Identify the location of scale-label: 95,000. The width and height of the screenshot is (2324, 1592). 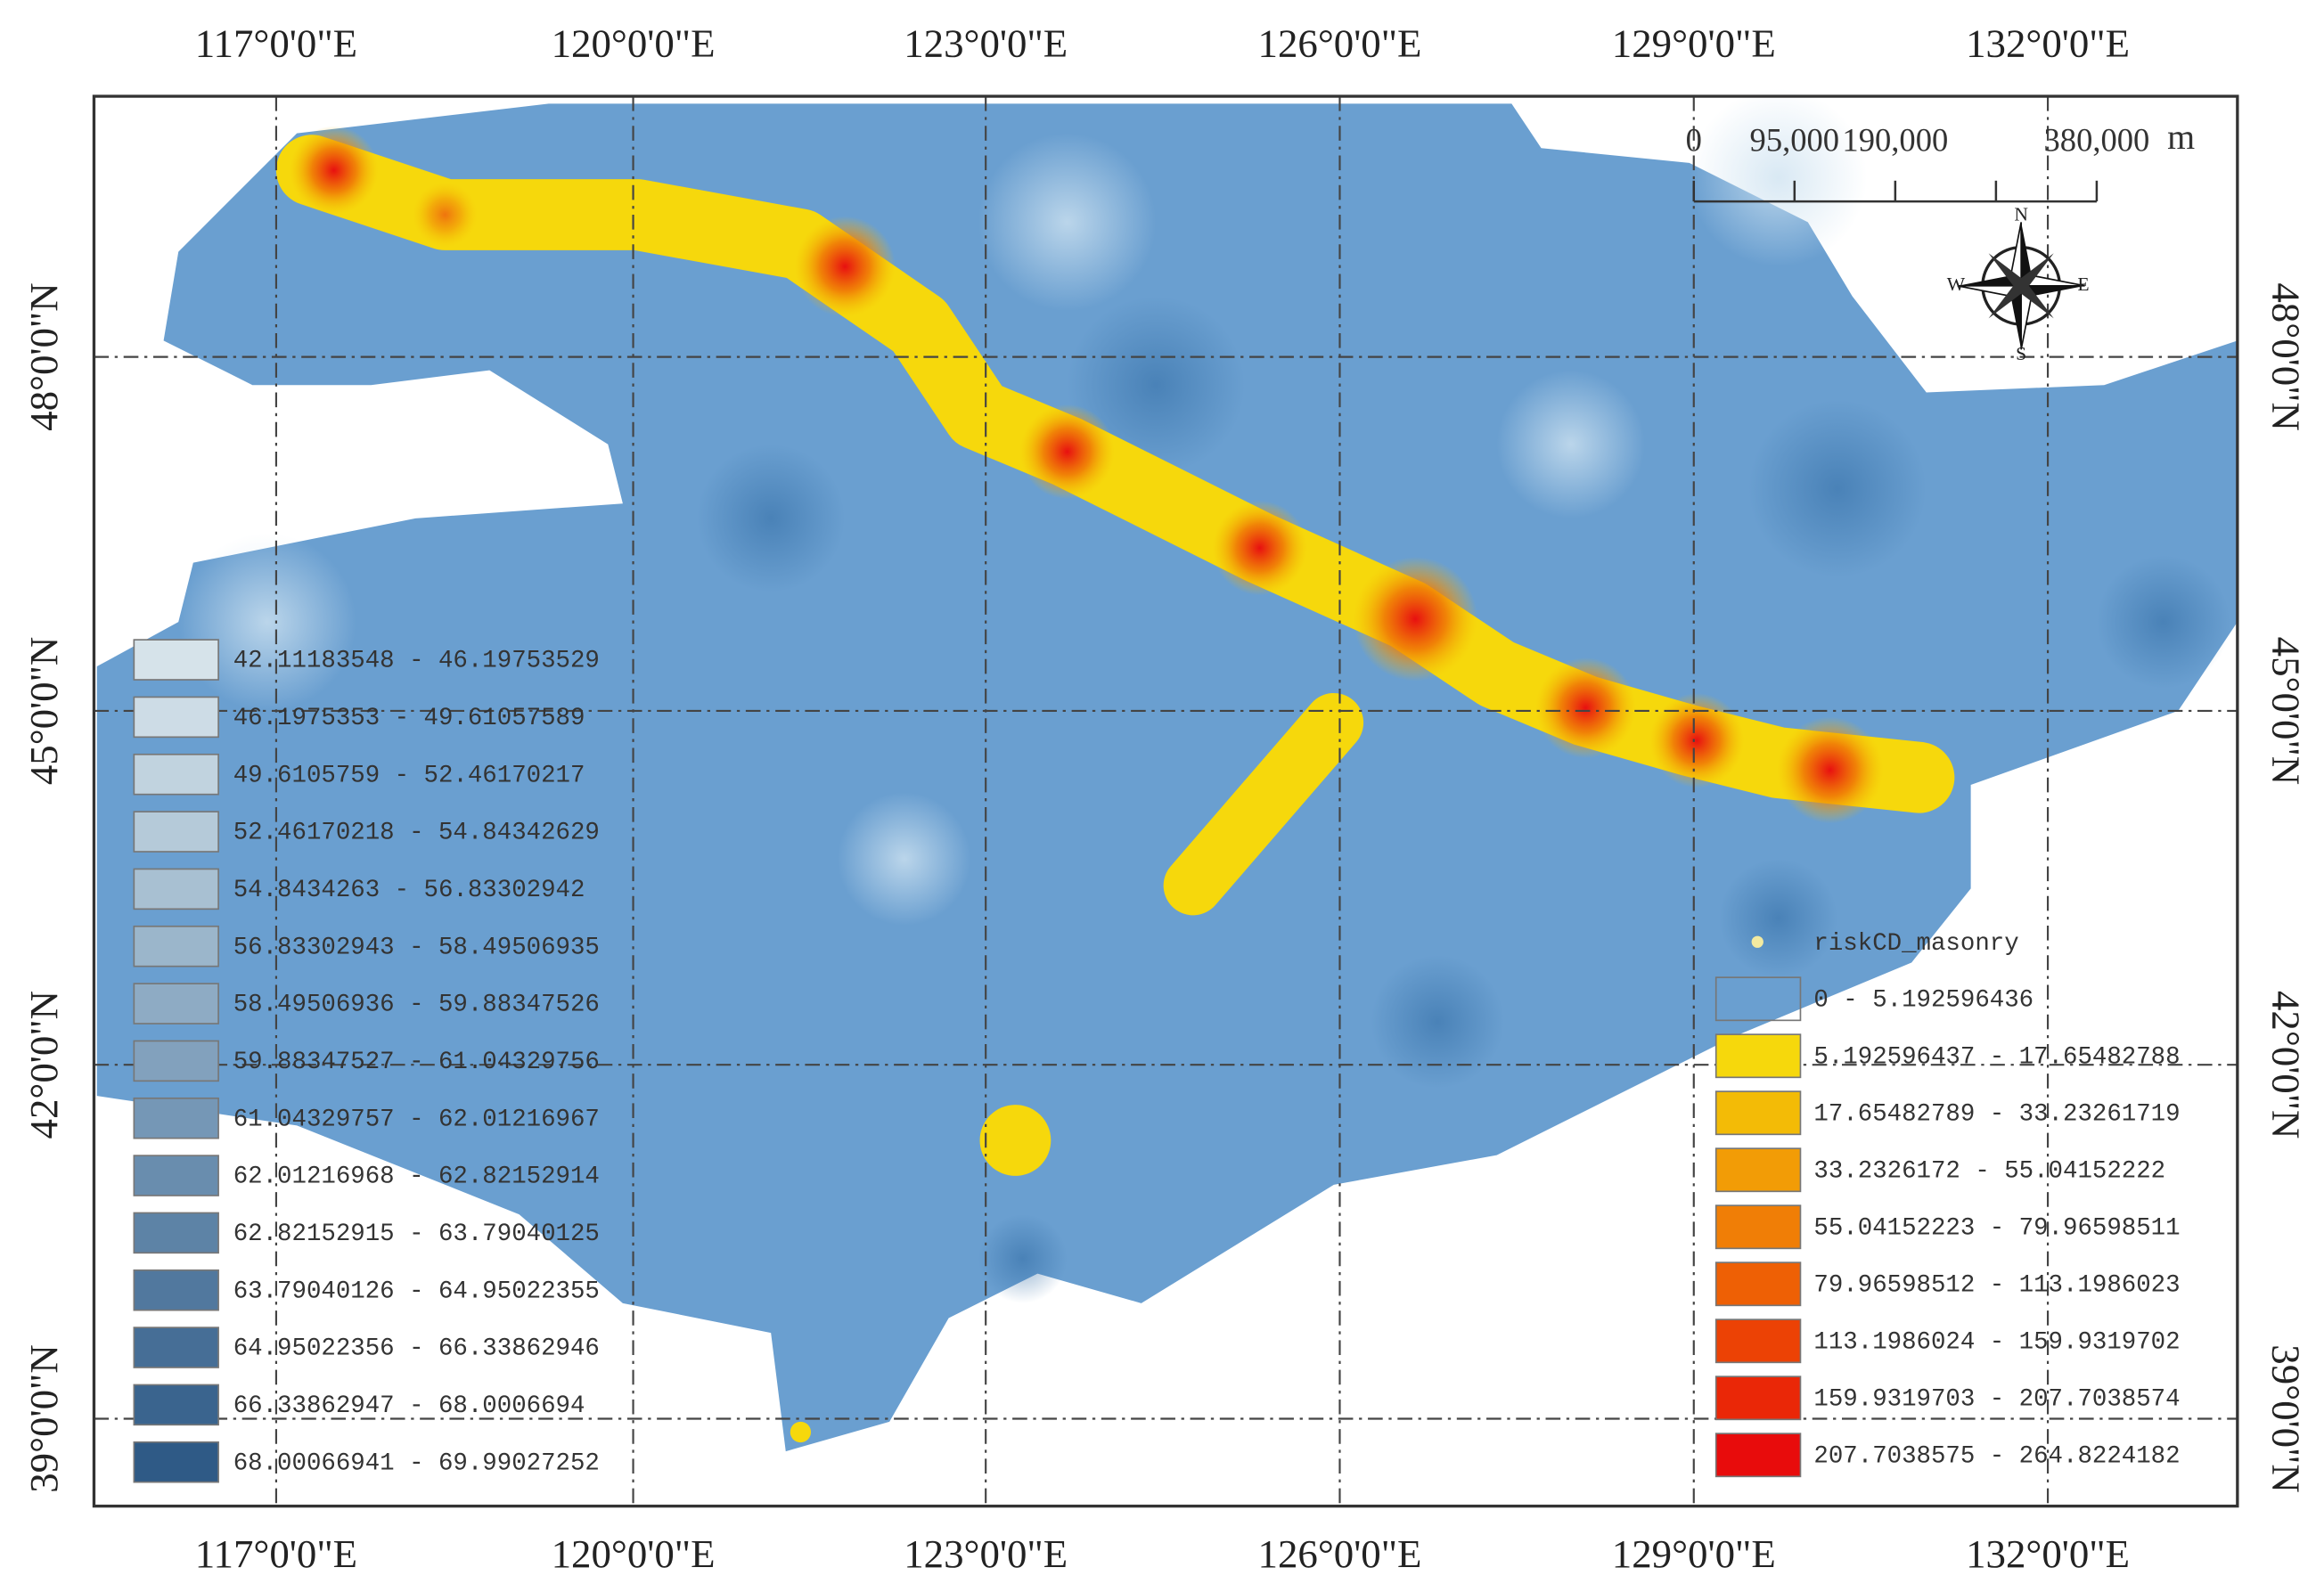
(1795, 140).